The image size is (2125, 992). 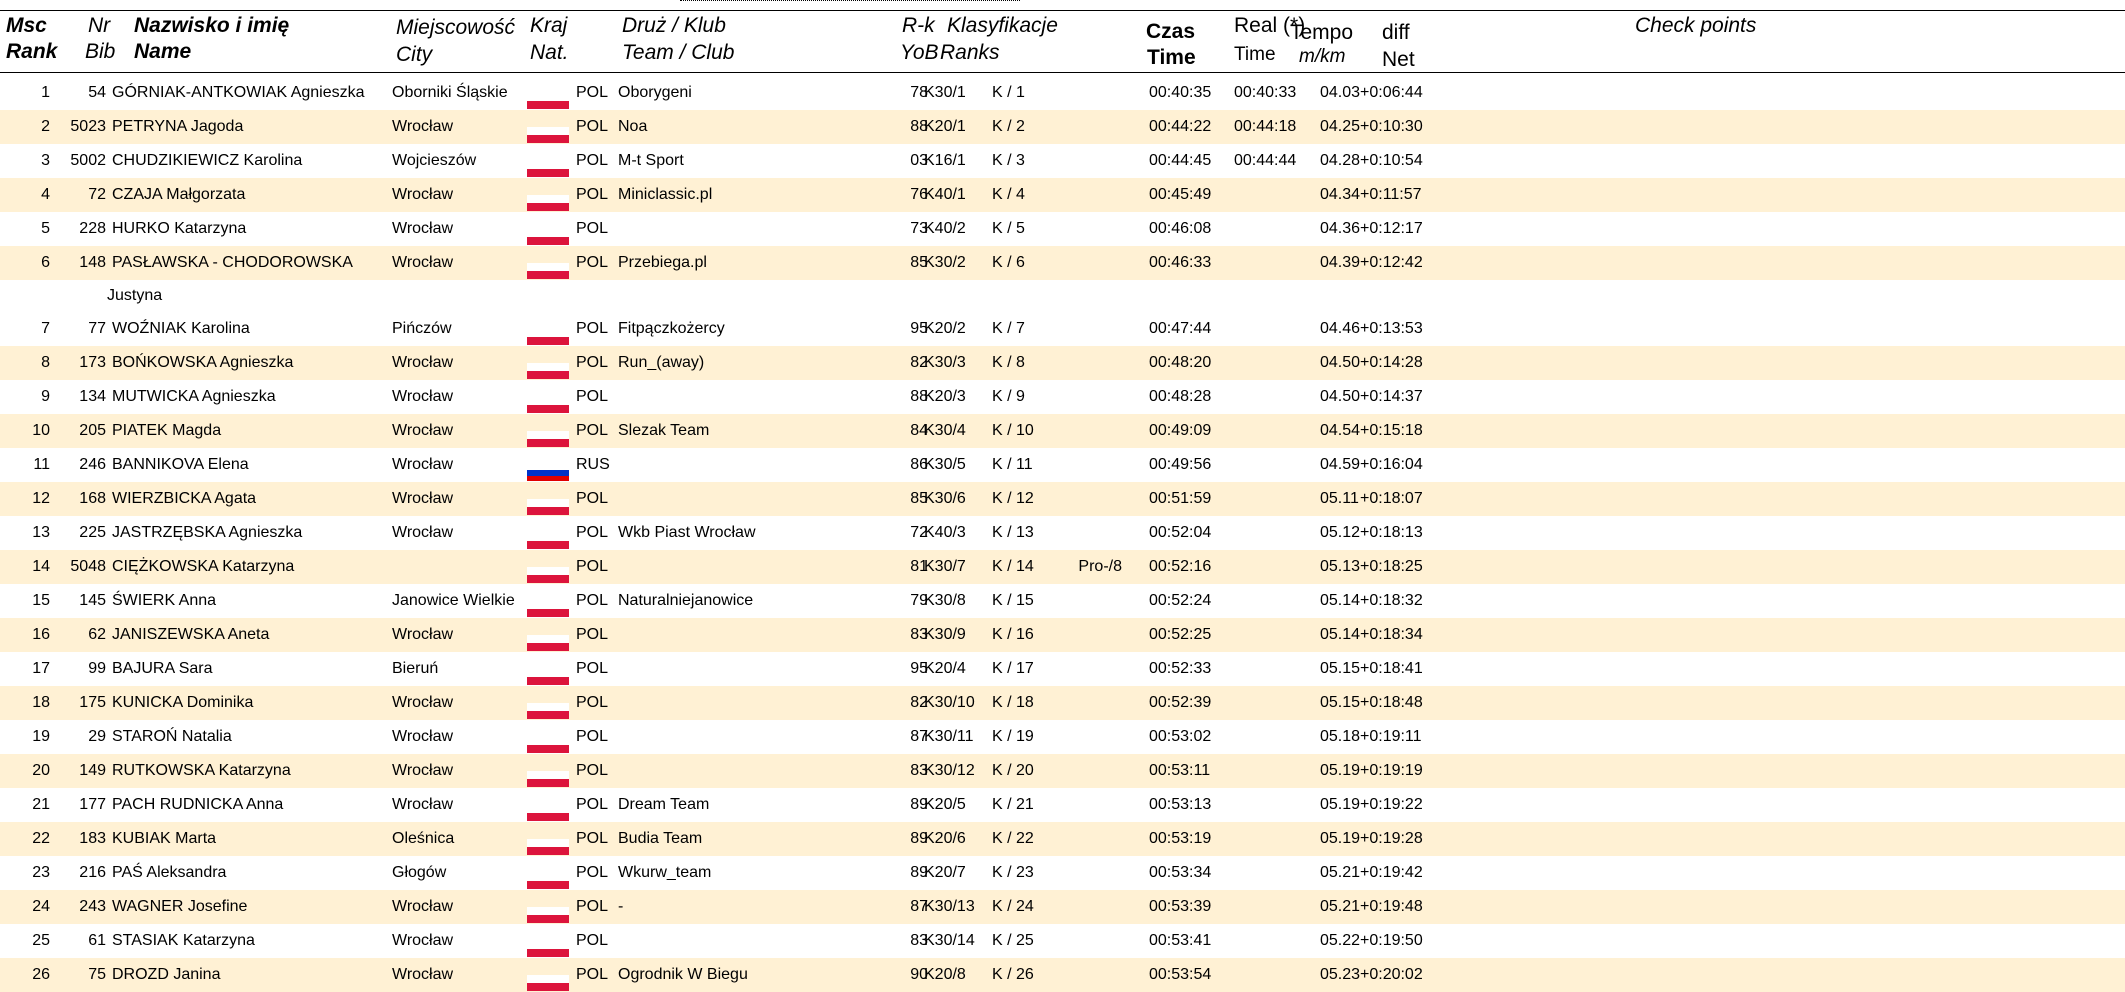 What do you see at coordinates (41, 634) in the screenshot?
I see `cell-rank: 16` at bounding box center [41, 634].